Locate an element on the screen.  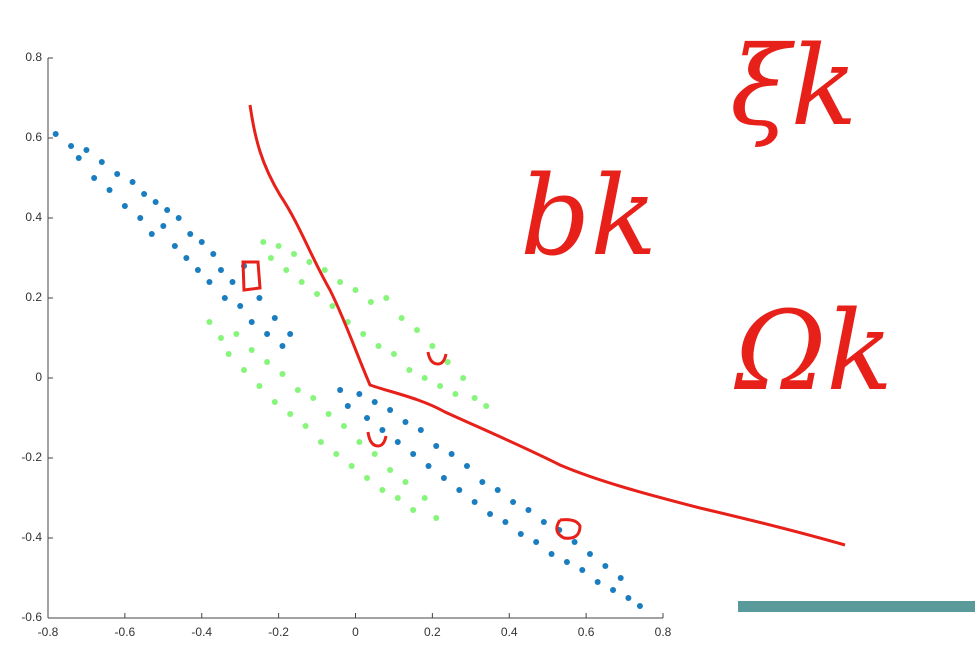
y-tick-label: 0 is located at coordinates (38, 377).